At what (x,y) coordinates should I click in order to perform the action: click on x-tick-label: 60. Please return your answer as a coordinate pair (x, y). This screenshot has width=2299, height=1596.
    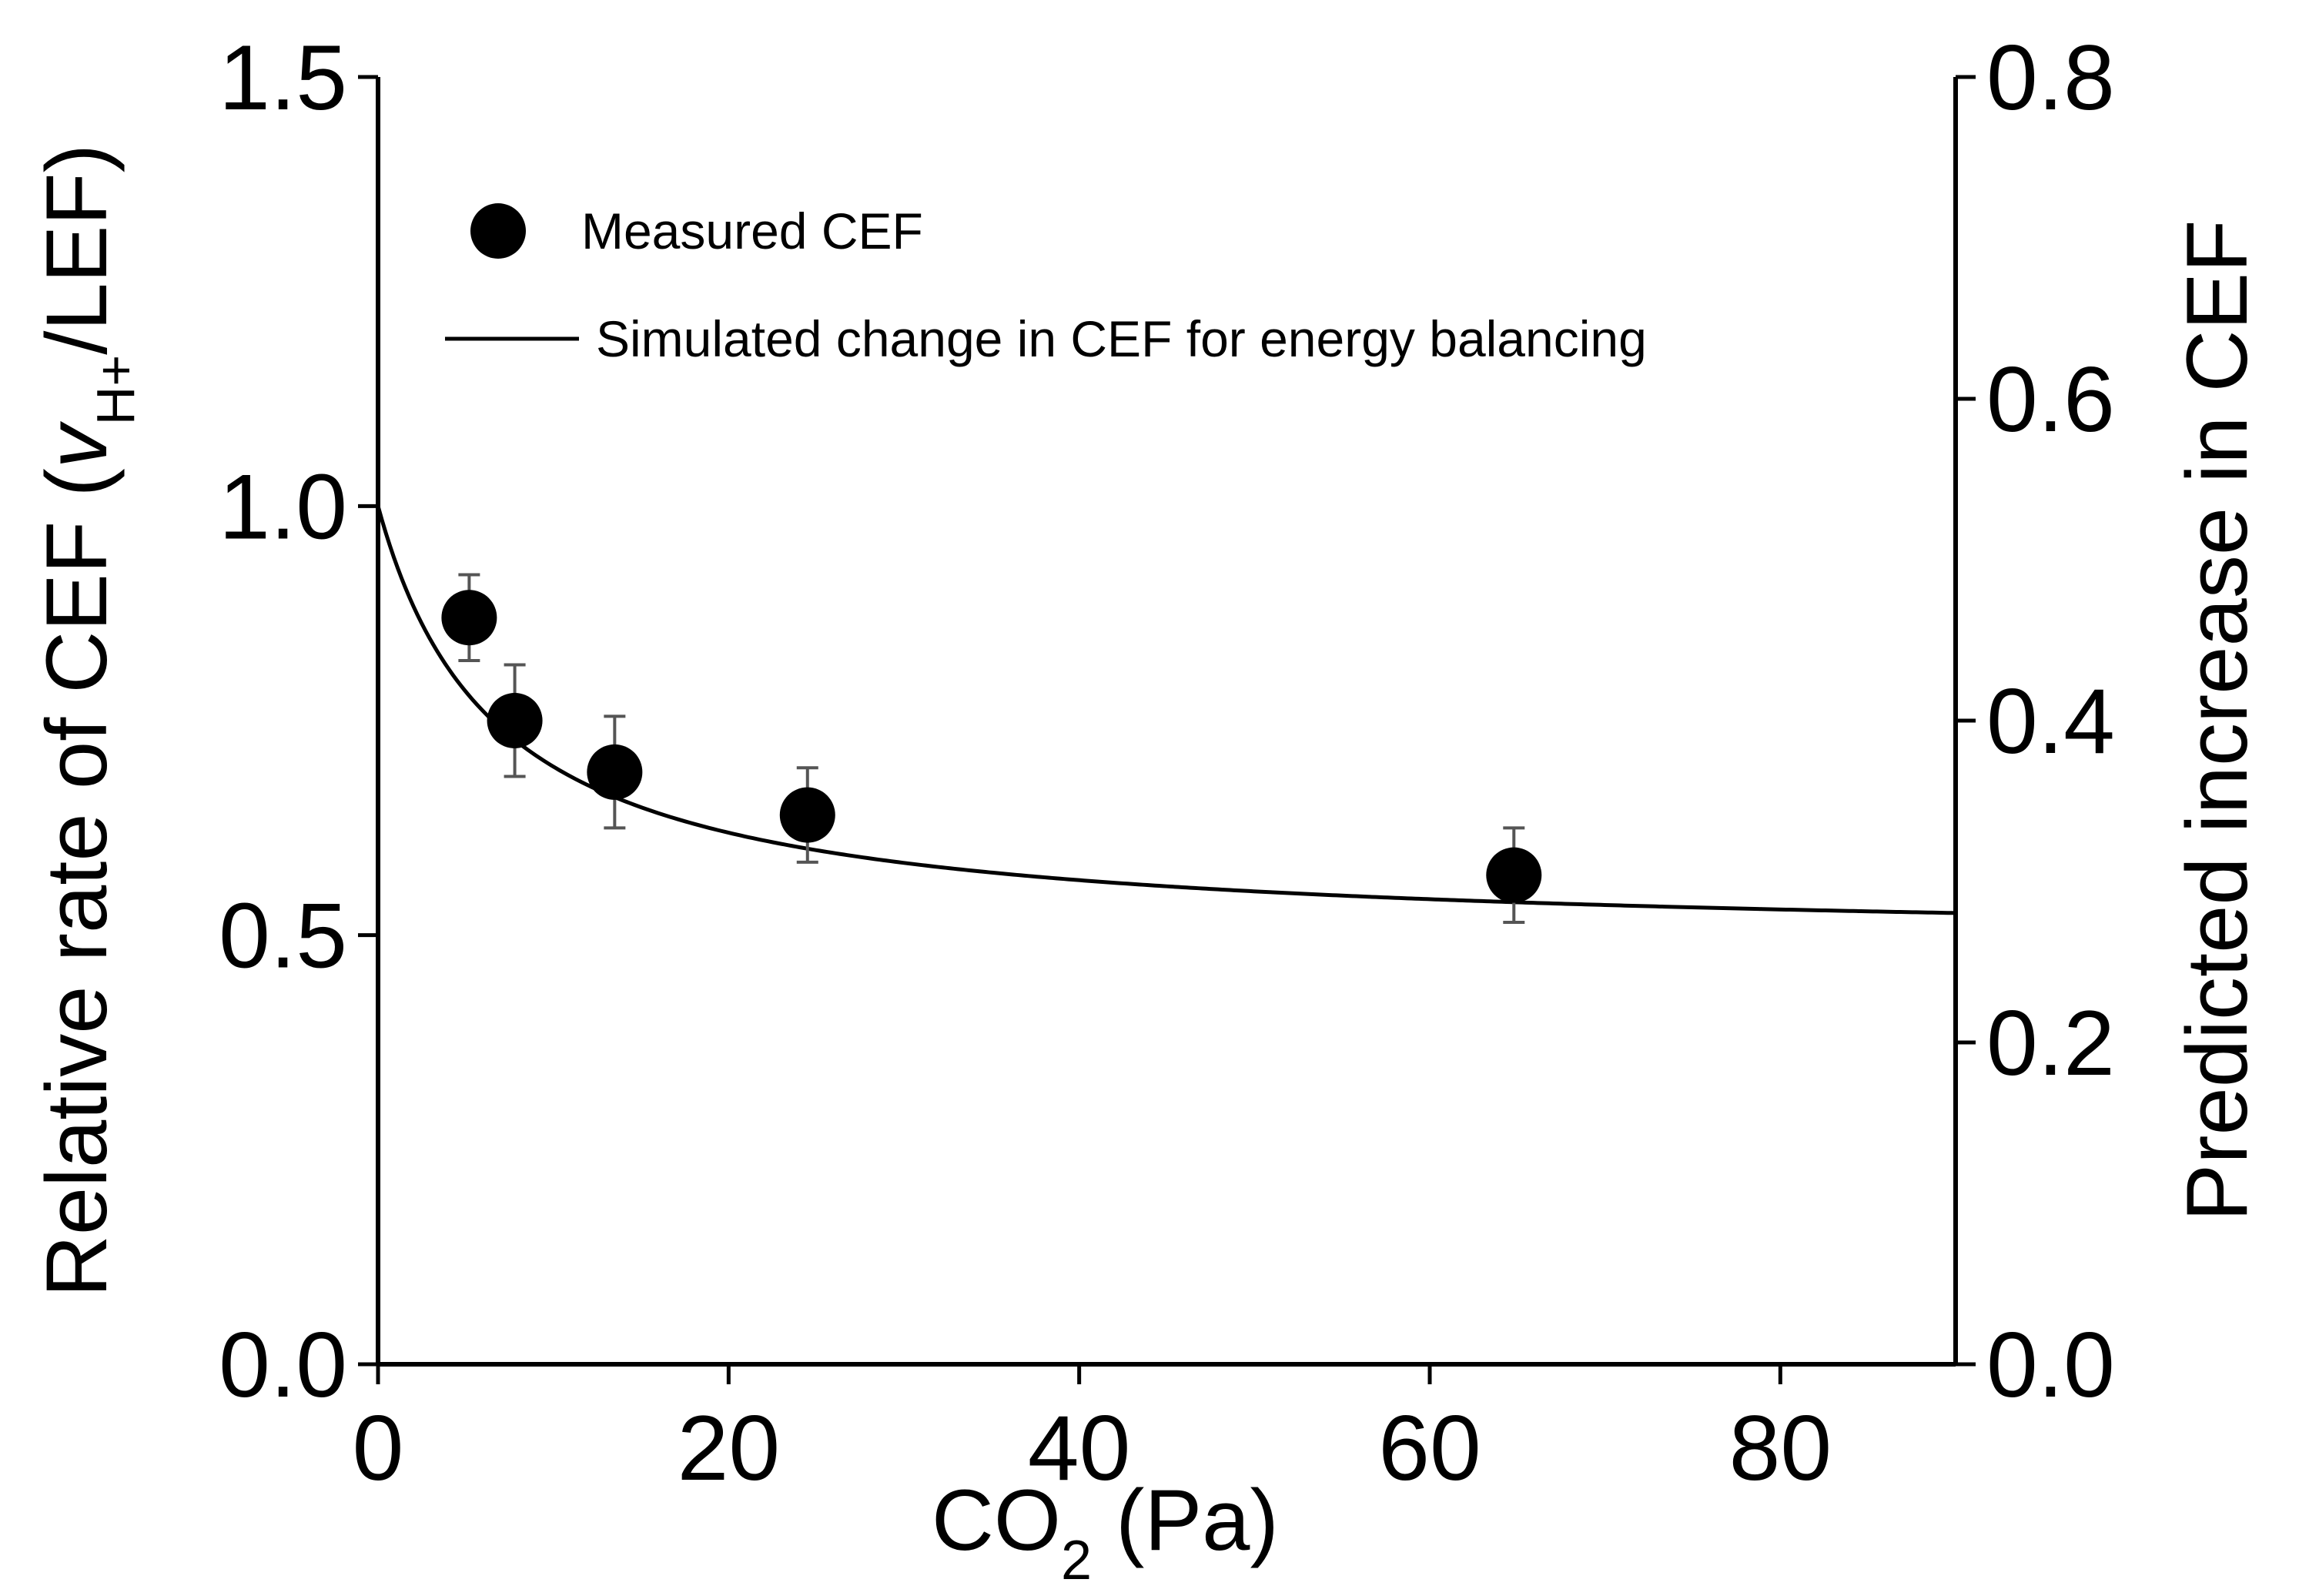
    Looking at the image, I should click on (1429, 1449).